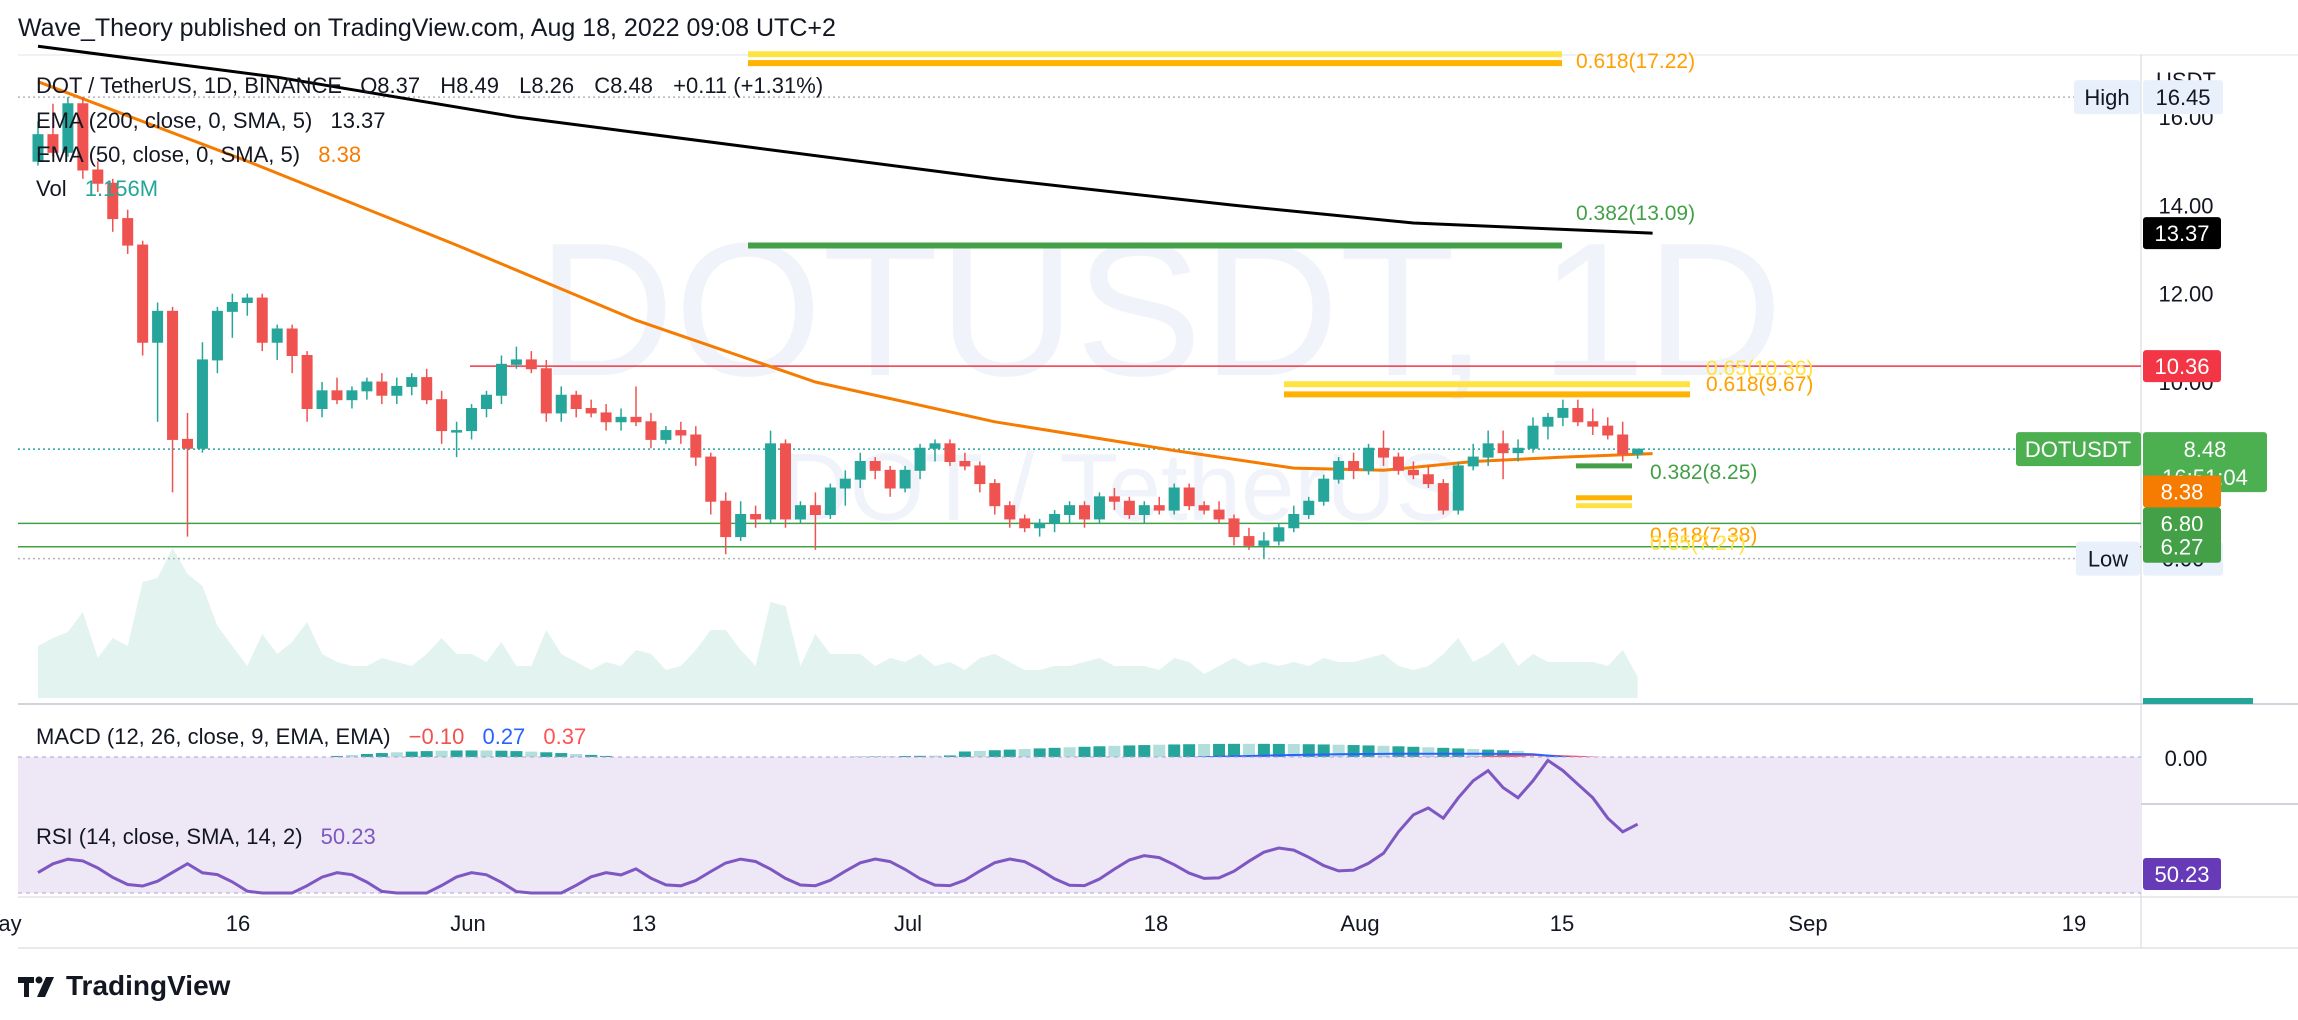 This screenshot has height=1020, width=2298. I want to click on legend-ema200-value: 13.37, so click(357, 120).